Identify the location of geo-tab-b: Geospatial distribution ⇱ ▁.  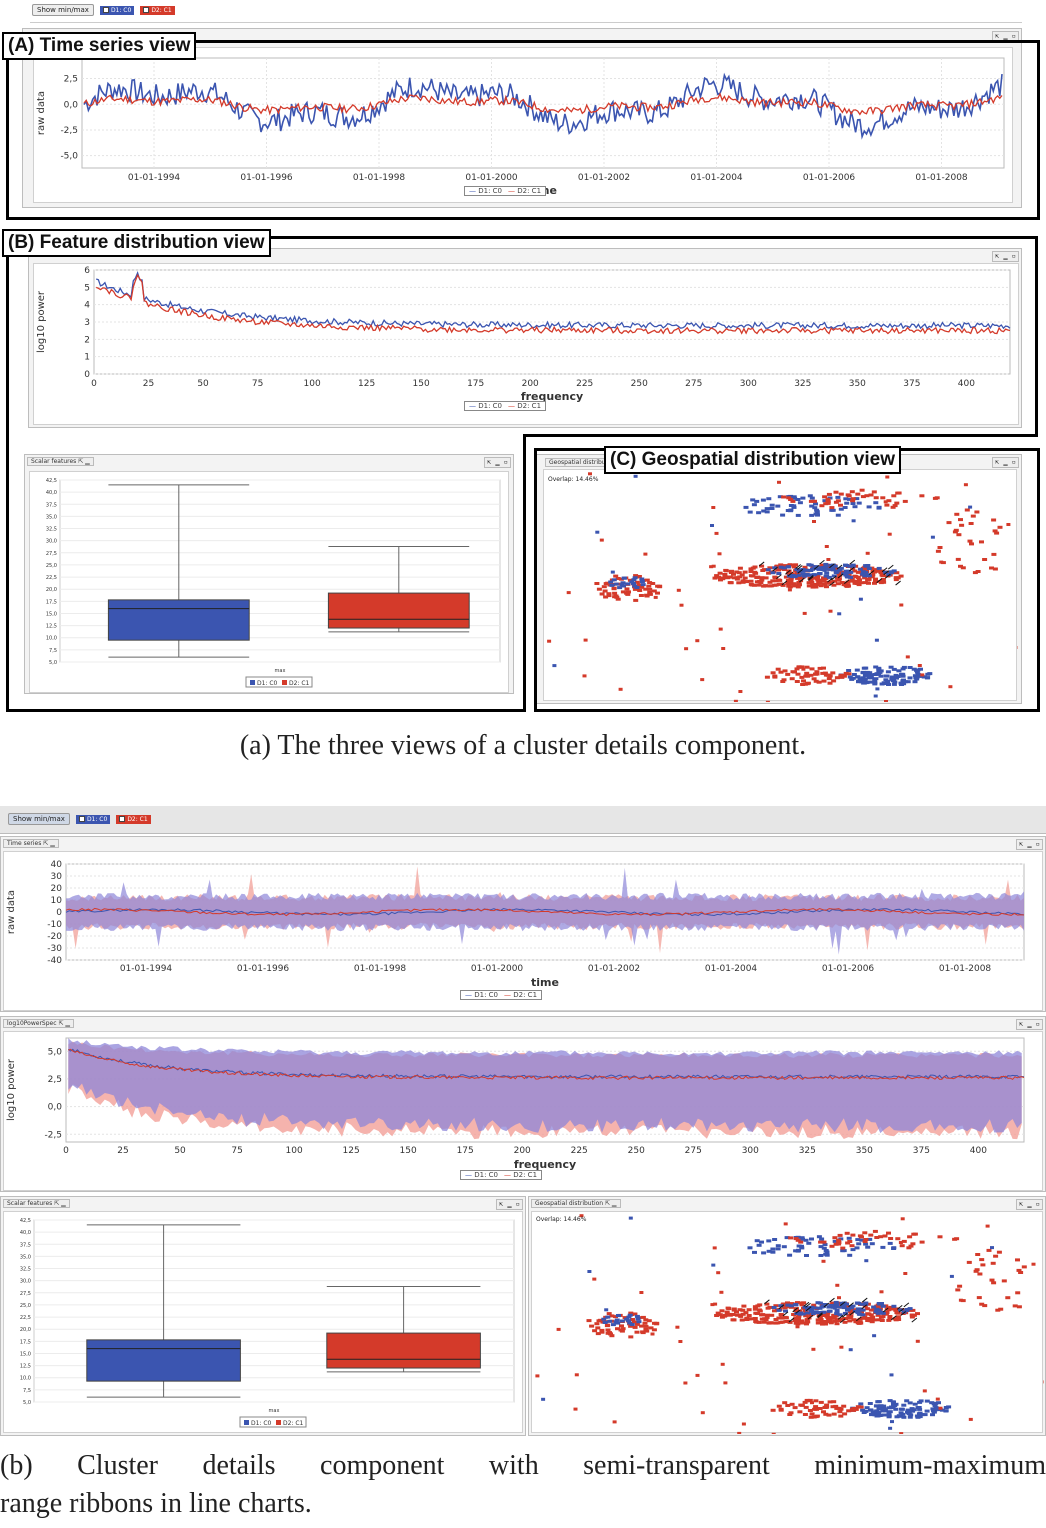
(576, 1203).